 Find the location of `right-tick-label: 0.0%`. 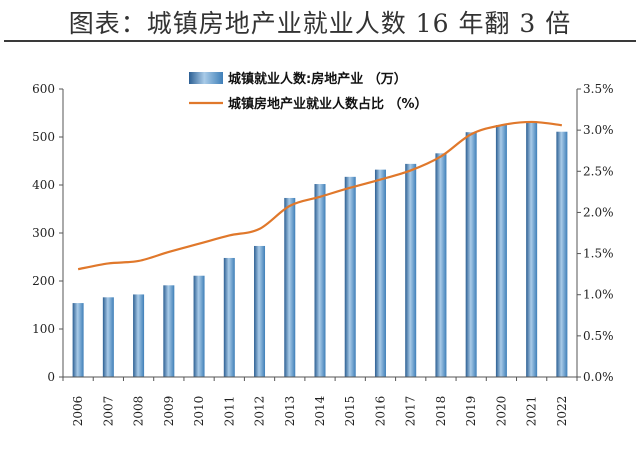

right-tick-label: 0.0% is located at coordinates (598, 377).